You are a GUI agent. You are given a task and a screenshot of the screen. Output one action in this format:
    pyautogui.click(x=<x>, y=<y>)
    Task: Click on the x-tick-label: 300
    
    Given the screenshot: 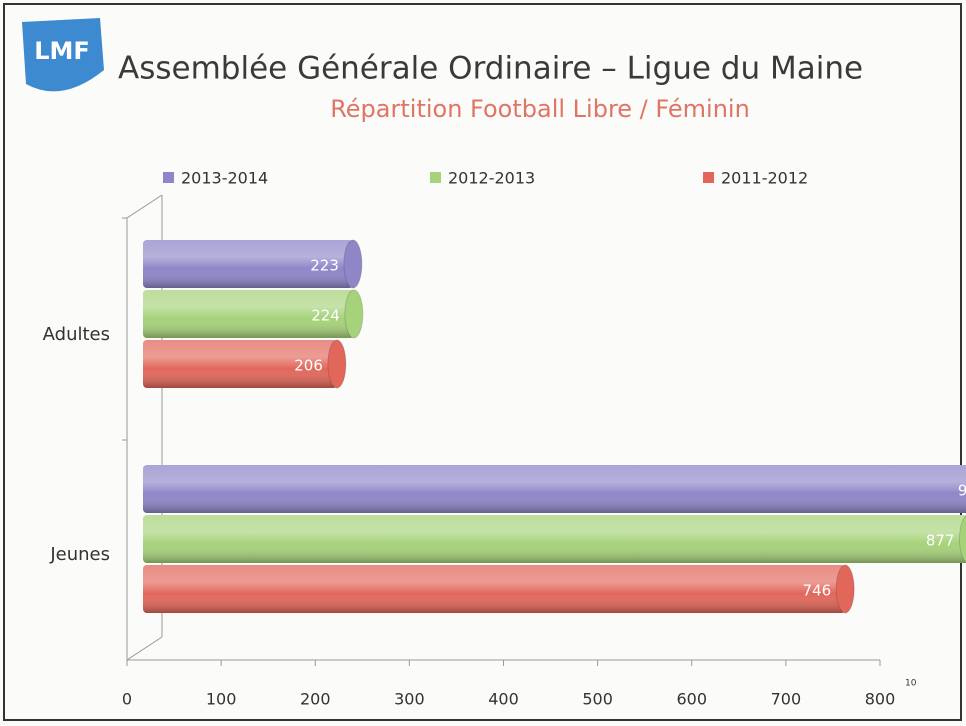 What is the action you would take?
    pyautogui.click(x=409, y=699)
    